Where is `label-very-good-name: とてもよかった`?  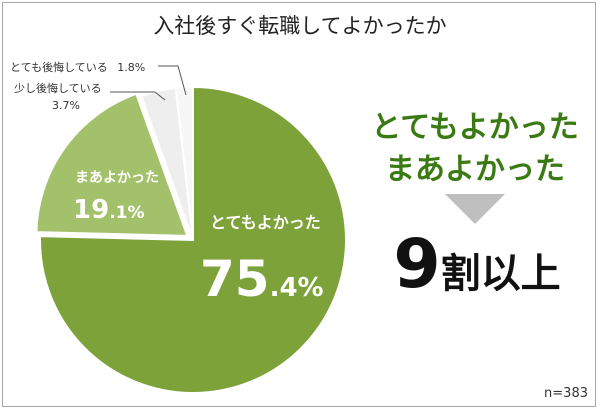
label-very-good-name: とてもよかった is located at coordinates (265, 222).